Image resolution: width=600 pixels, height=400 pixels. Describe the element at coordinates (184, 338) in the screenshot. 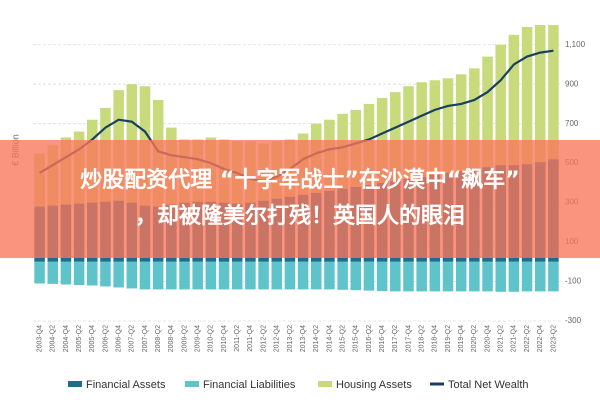

I see `x-tick-label: 2009-Q2` at that location.